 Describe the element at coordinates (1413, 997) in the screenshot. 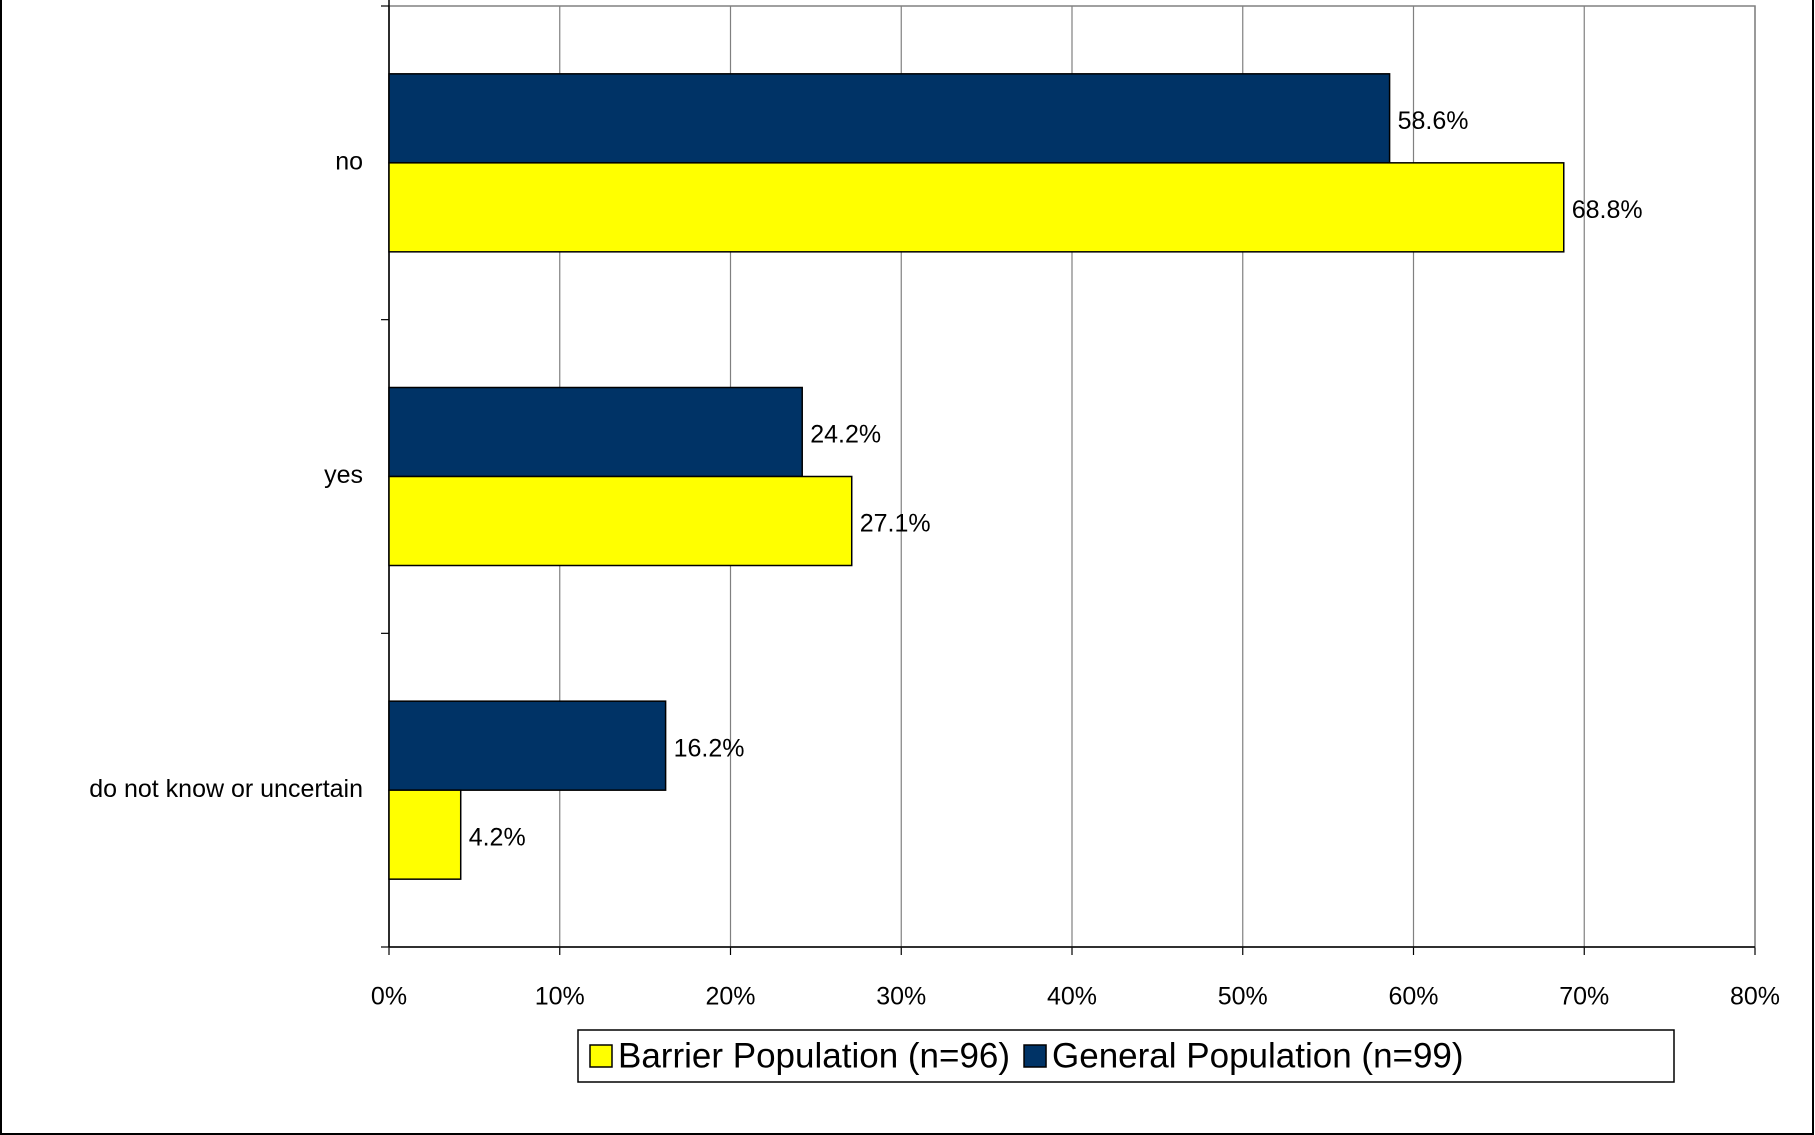

I see `x-tick-label: 60%` at that location.